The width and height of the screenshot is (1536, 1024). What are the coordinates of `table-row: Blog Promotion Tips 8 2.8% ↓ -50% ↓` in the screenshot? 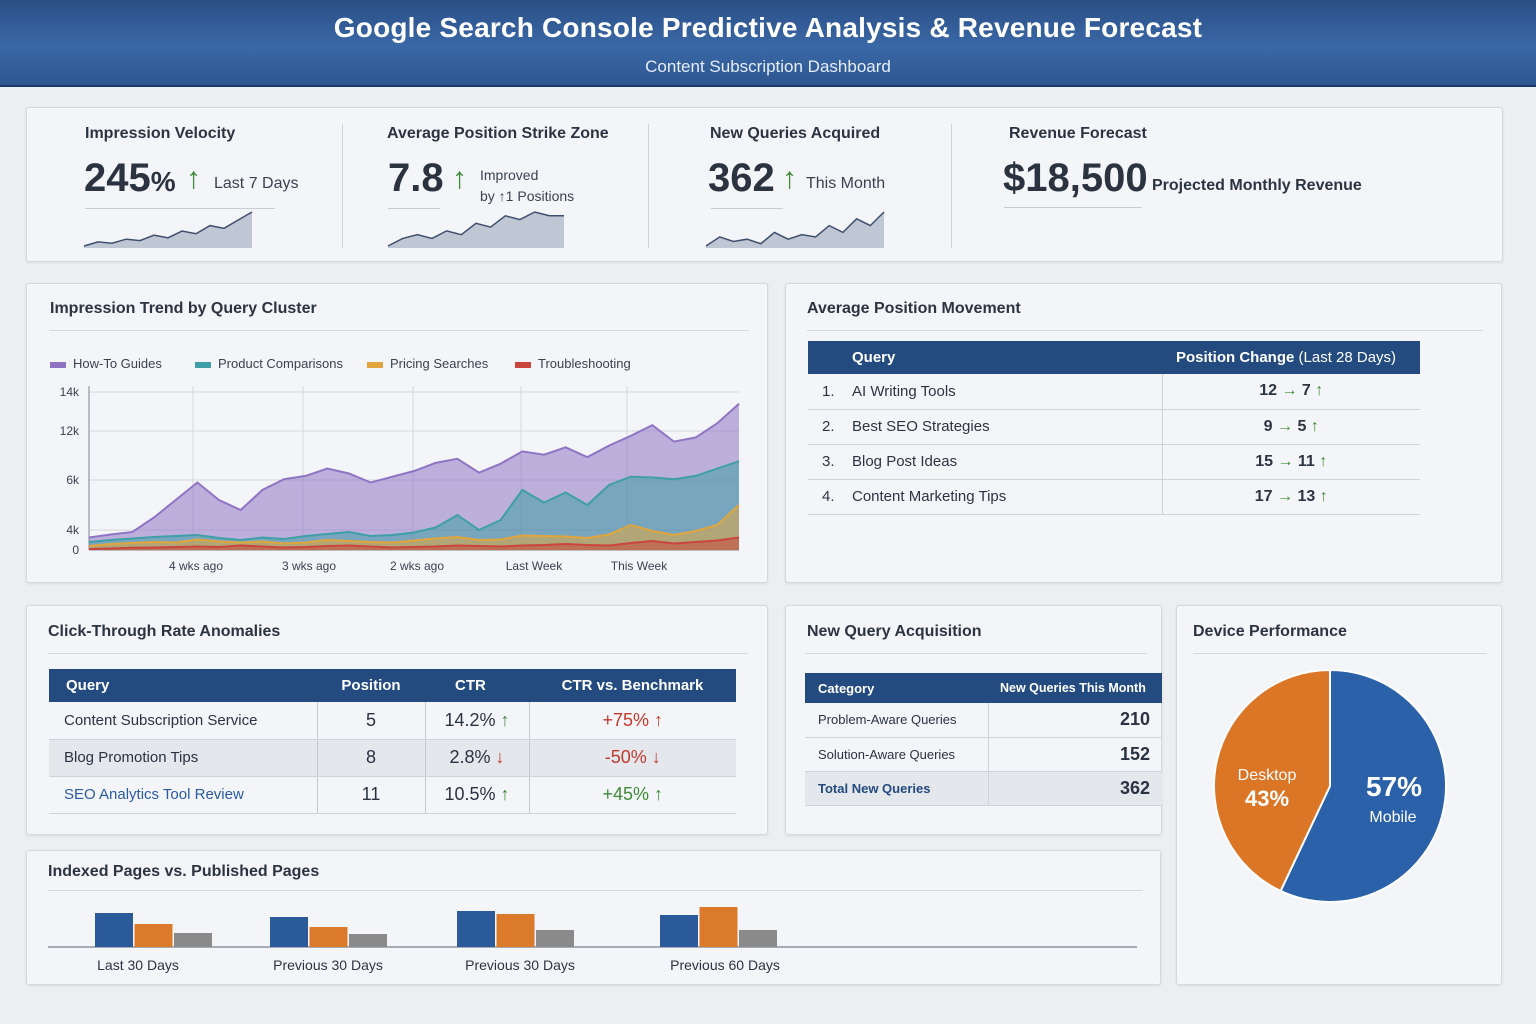 It's located at (392, 758).